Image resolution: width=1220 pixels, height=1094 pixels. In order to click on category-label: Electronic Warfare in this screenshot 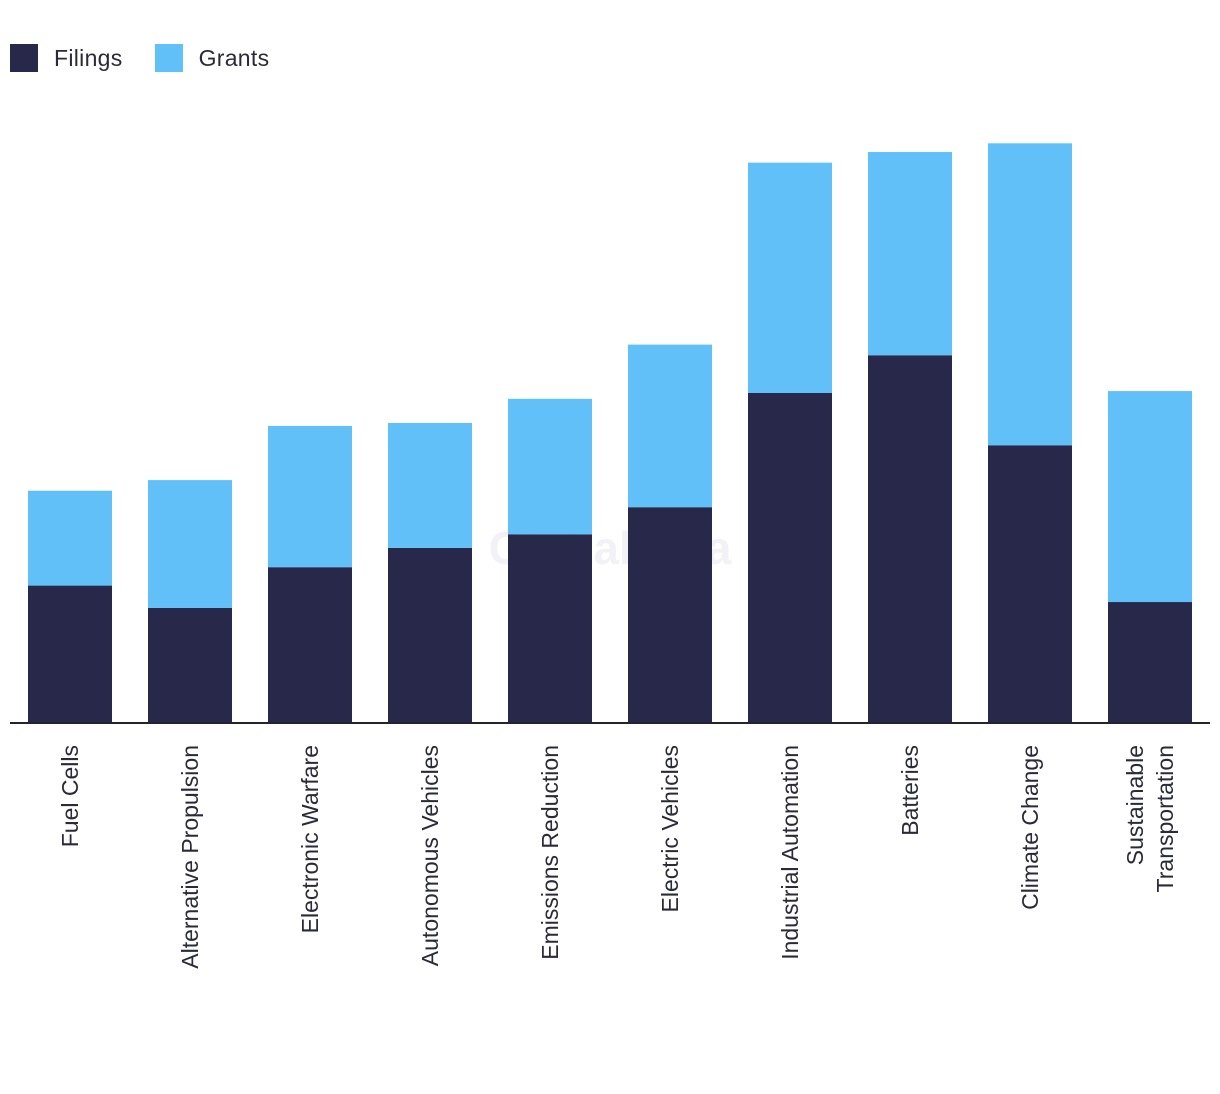, I will do `click(310, 839)`.